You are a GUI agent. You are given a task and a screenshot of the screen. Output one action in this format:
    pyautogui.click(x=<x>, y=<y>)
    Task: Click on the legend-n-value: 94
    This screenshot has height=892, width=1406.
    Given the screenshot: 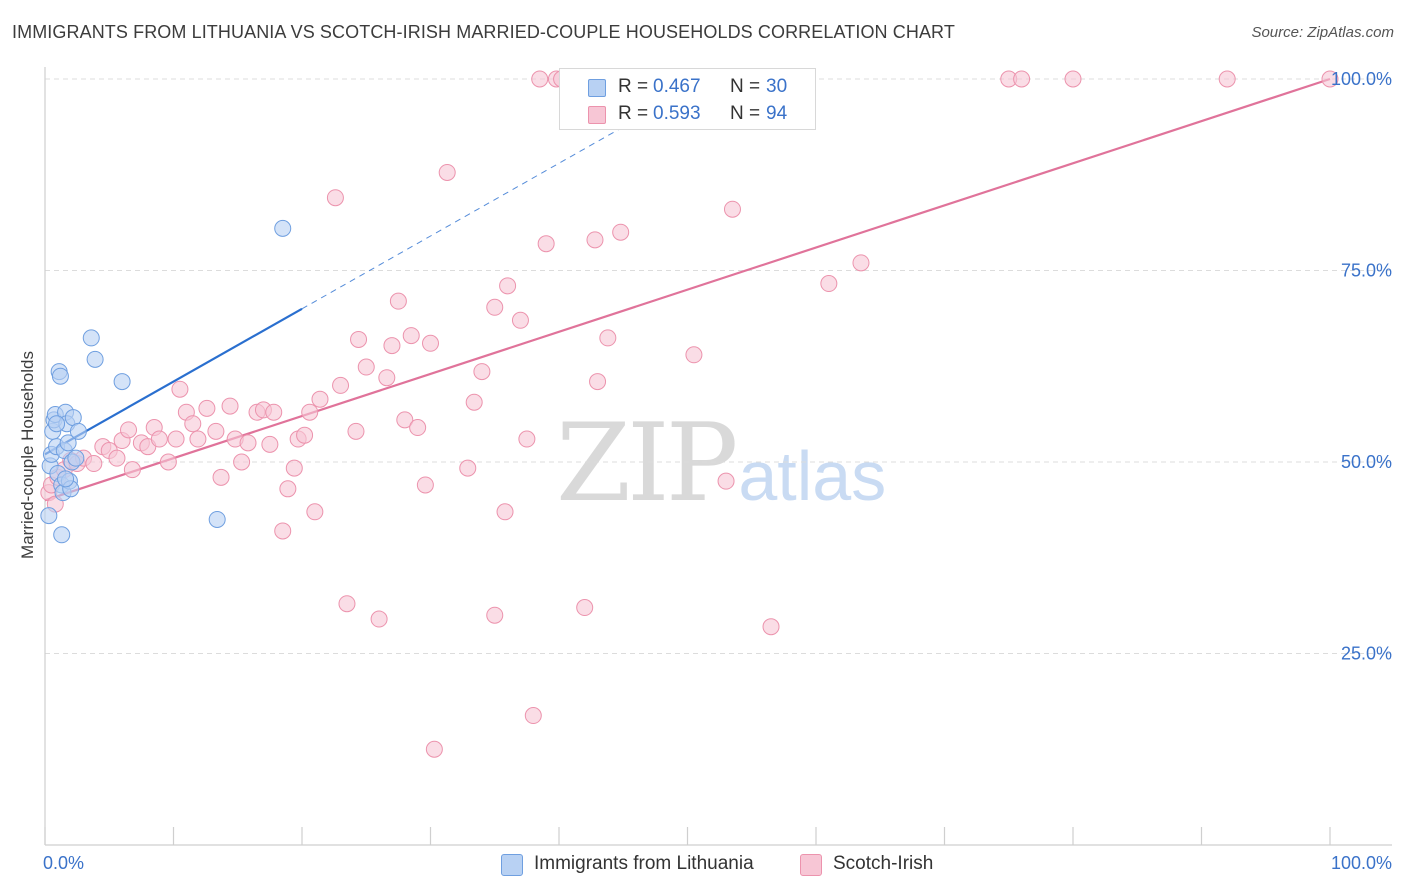 What is the action you would take?
    pyautogui.click(x=777, y=113)
    